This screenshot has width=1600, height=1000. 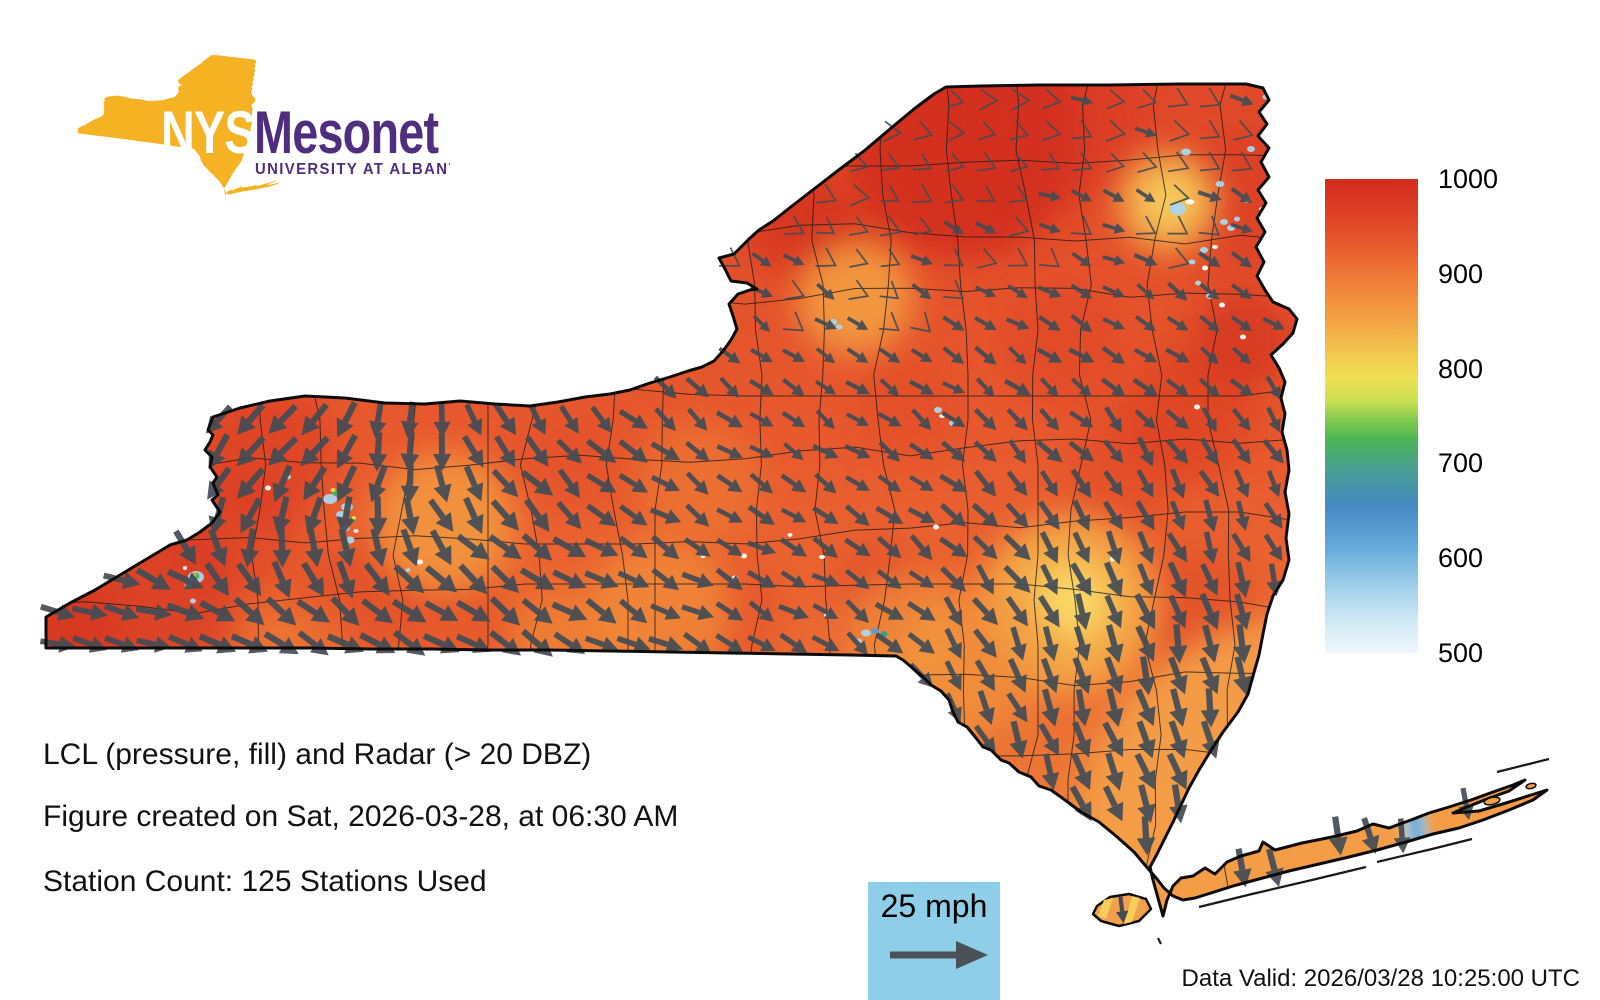 I want to click on colorbar-tick-label: 500, so click(x=1461, y=653).